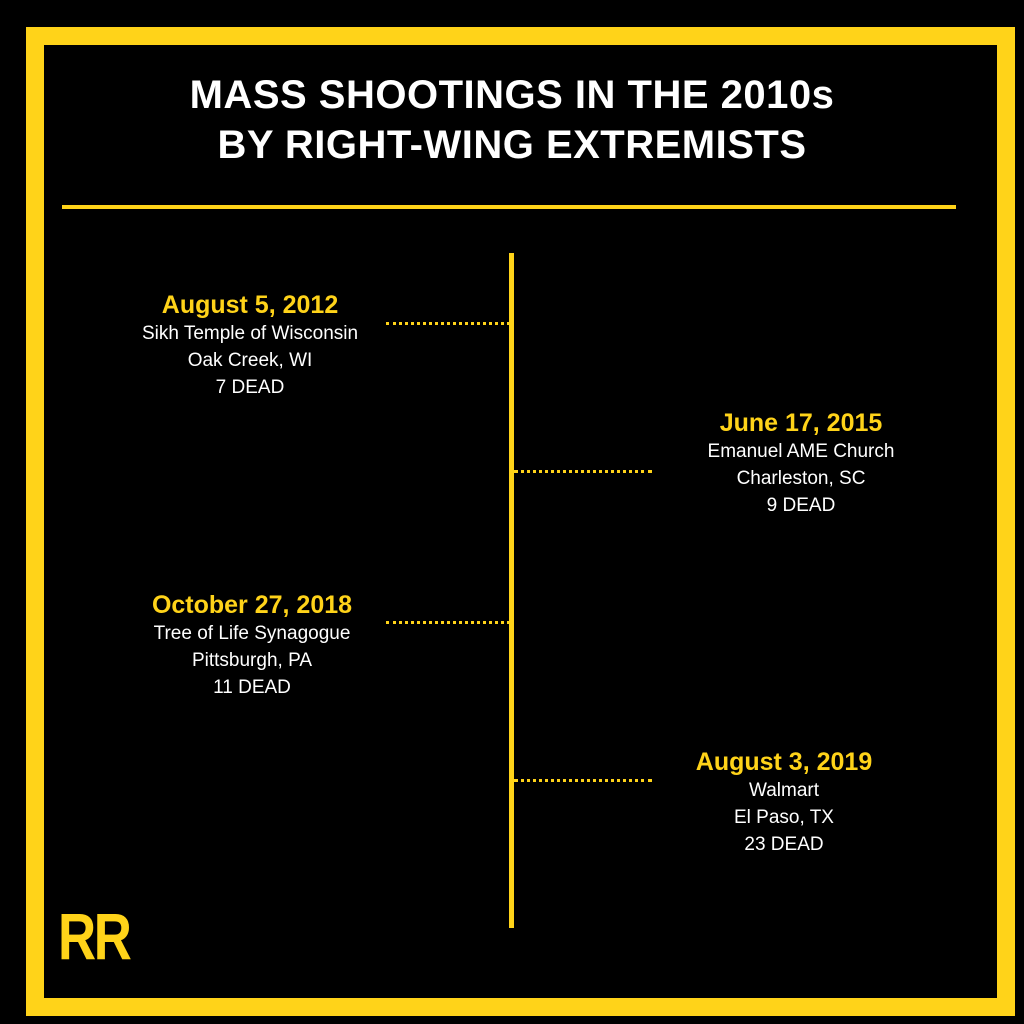  Describe the element at coordinates (784, 762) in the screenshot. I see `event-date: August 3, 2019` at that location.